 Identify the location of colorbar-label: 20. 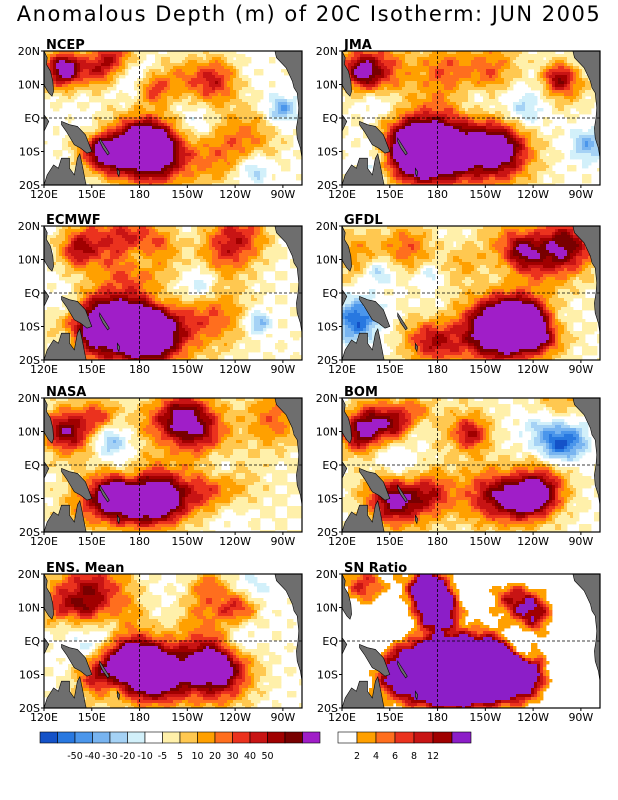
(215, 756).